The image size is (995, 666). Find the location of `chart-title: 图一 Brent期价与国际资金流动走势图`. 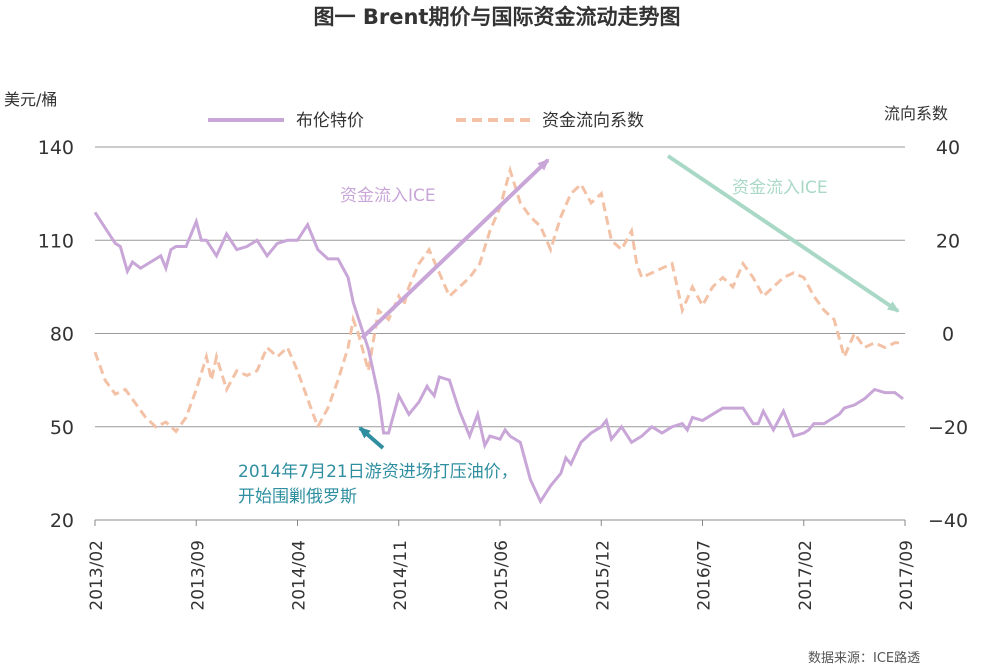

chart-title: 图一 Brent期价与国际资金流动走势图 is located at coordinates (497, 17).